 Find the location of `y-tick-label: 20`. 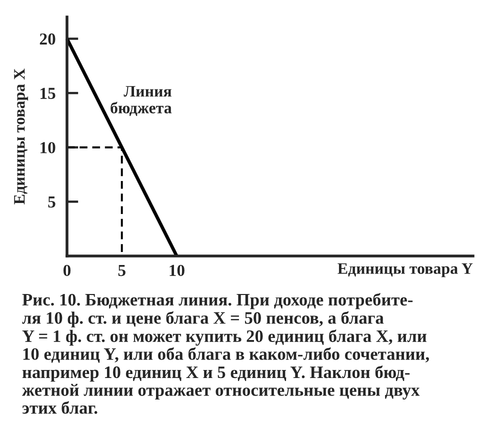

y-tick-label: 20 is located at coordinates (48, 39).